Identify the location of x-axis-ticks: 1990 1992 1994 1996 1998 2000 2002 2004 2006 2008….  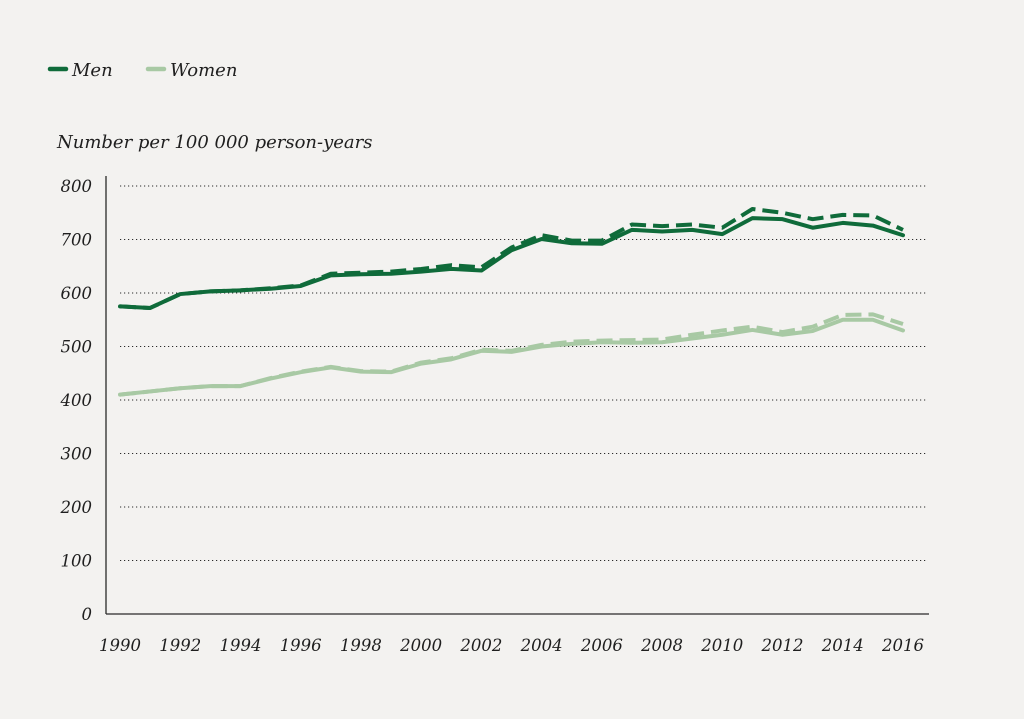
(511, 645).